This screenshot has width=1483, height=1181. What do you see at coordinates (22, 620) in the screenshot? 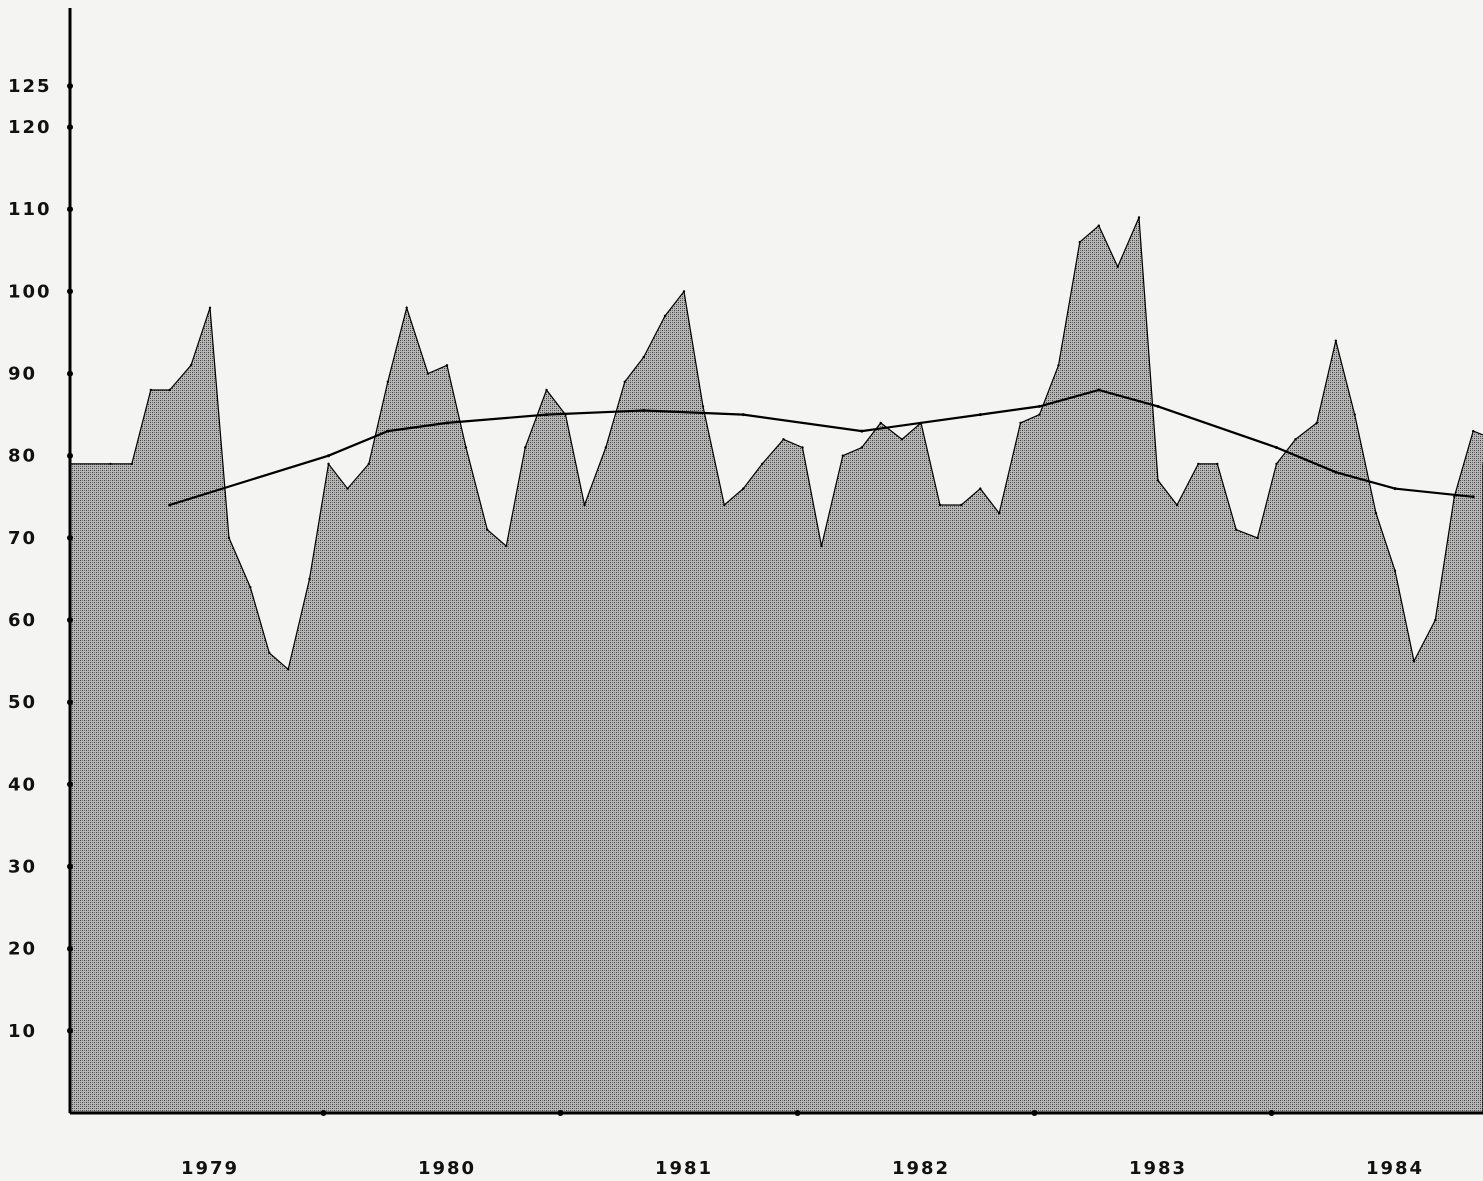
I see `y-tick-label: 60` at bounding box center [22, 620].